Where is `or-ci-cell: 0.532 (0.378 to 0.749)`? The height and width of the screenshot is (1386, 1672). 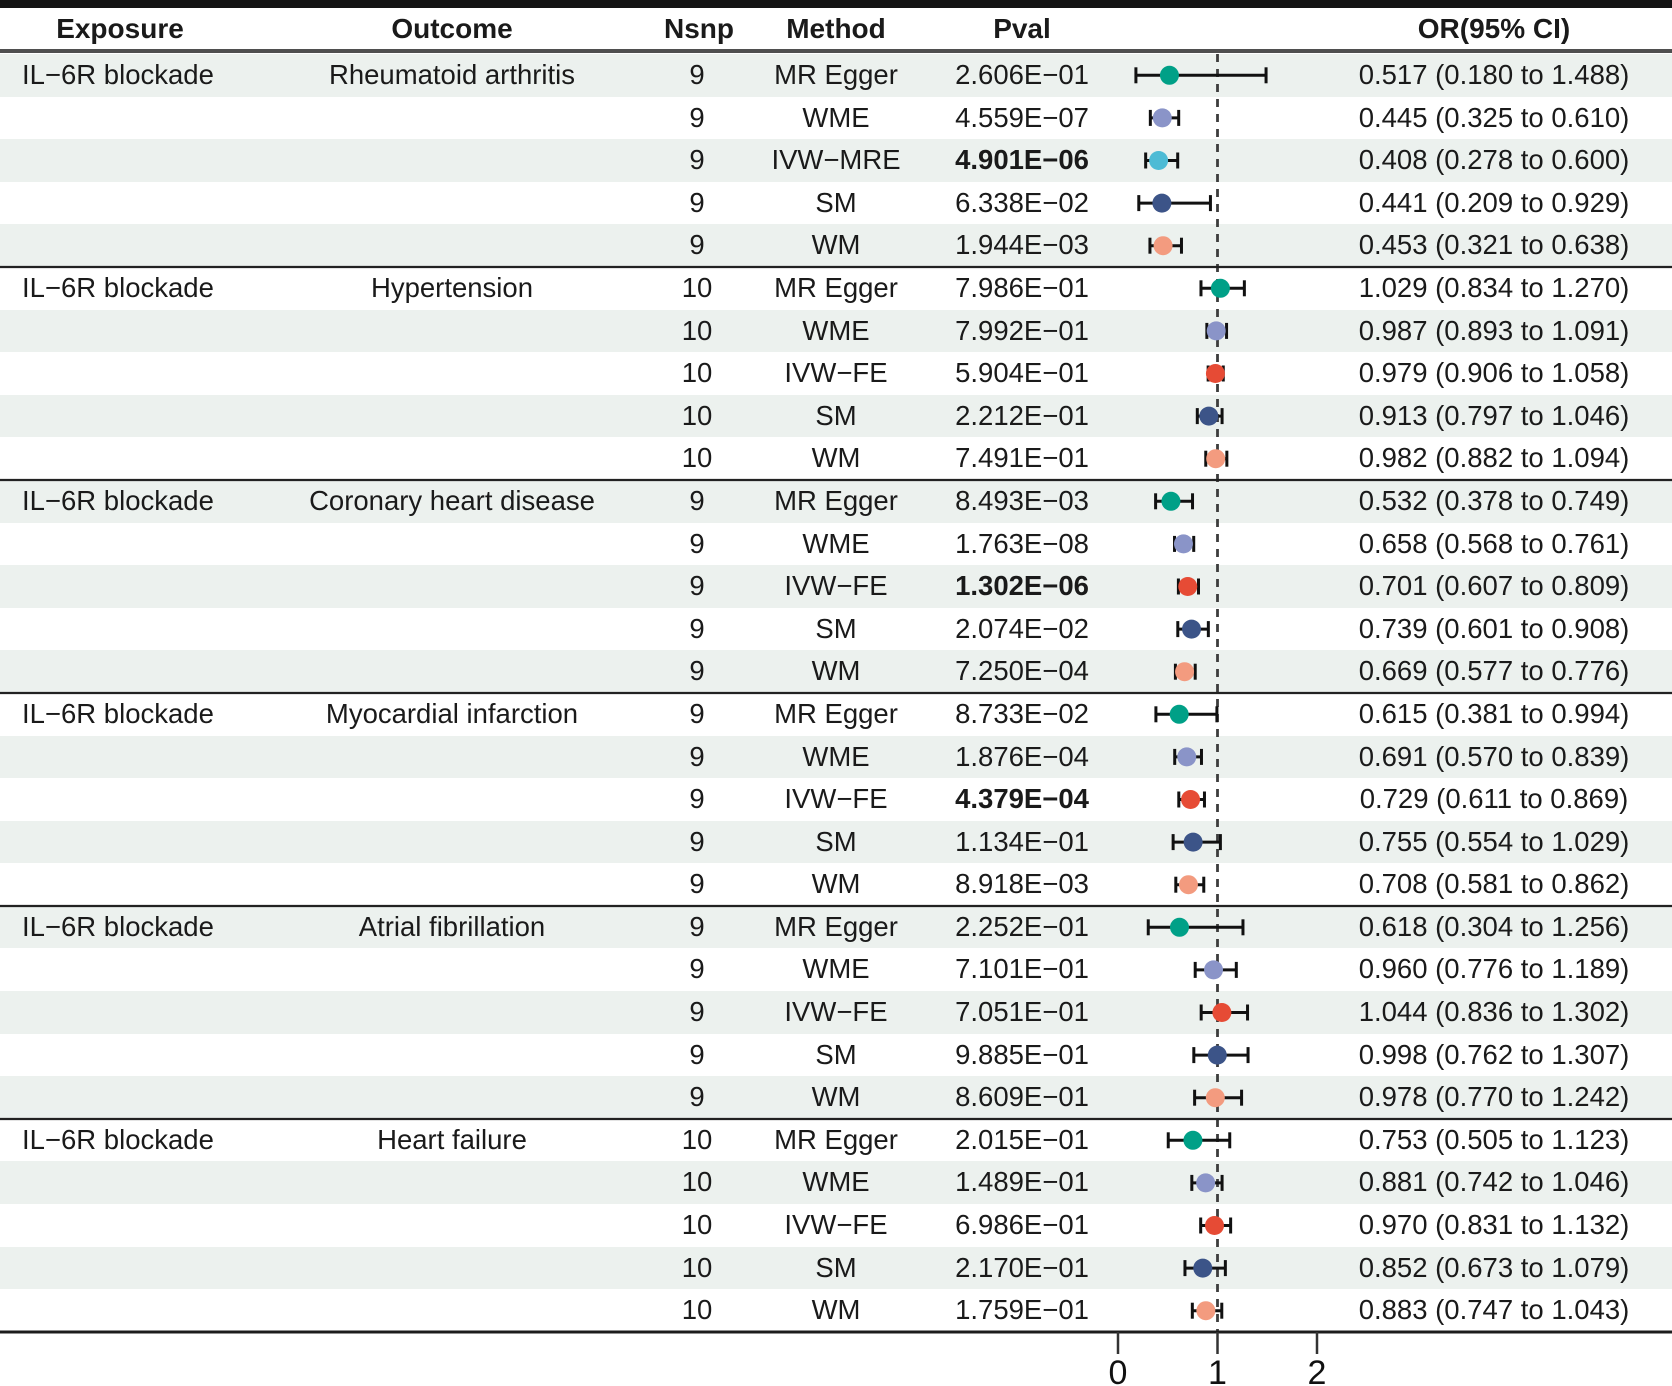 or-ci-cell: 0.532 (0.378 to 0.749) is located at coordinates (1494, 500).